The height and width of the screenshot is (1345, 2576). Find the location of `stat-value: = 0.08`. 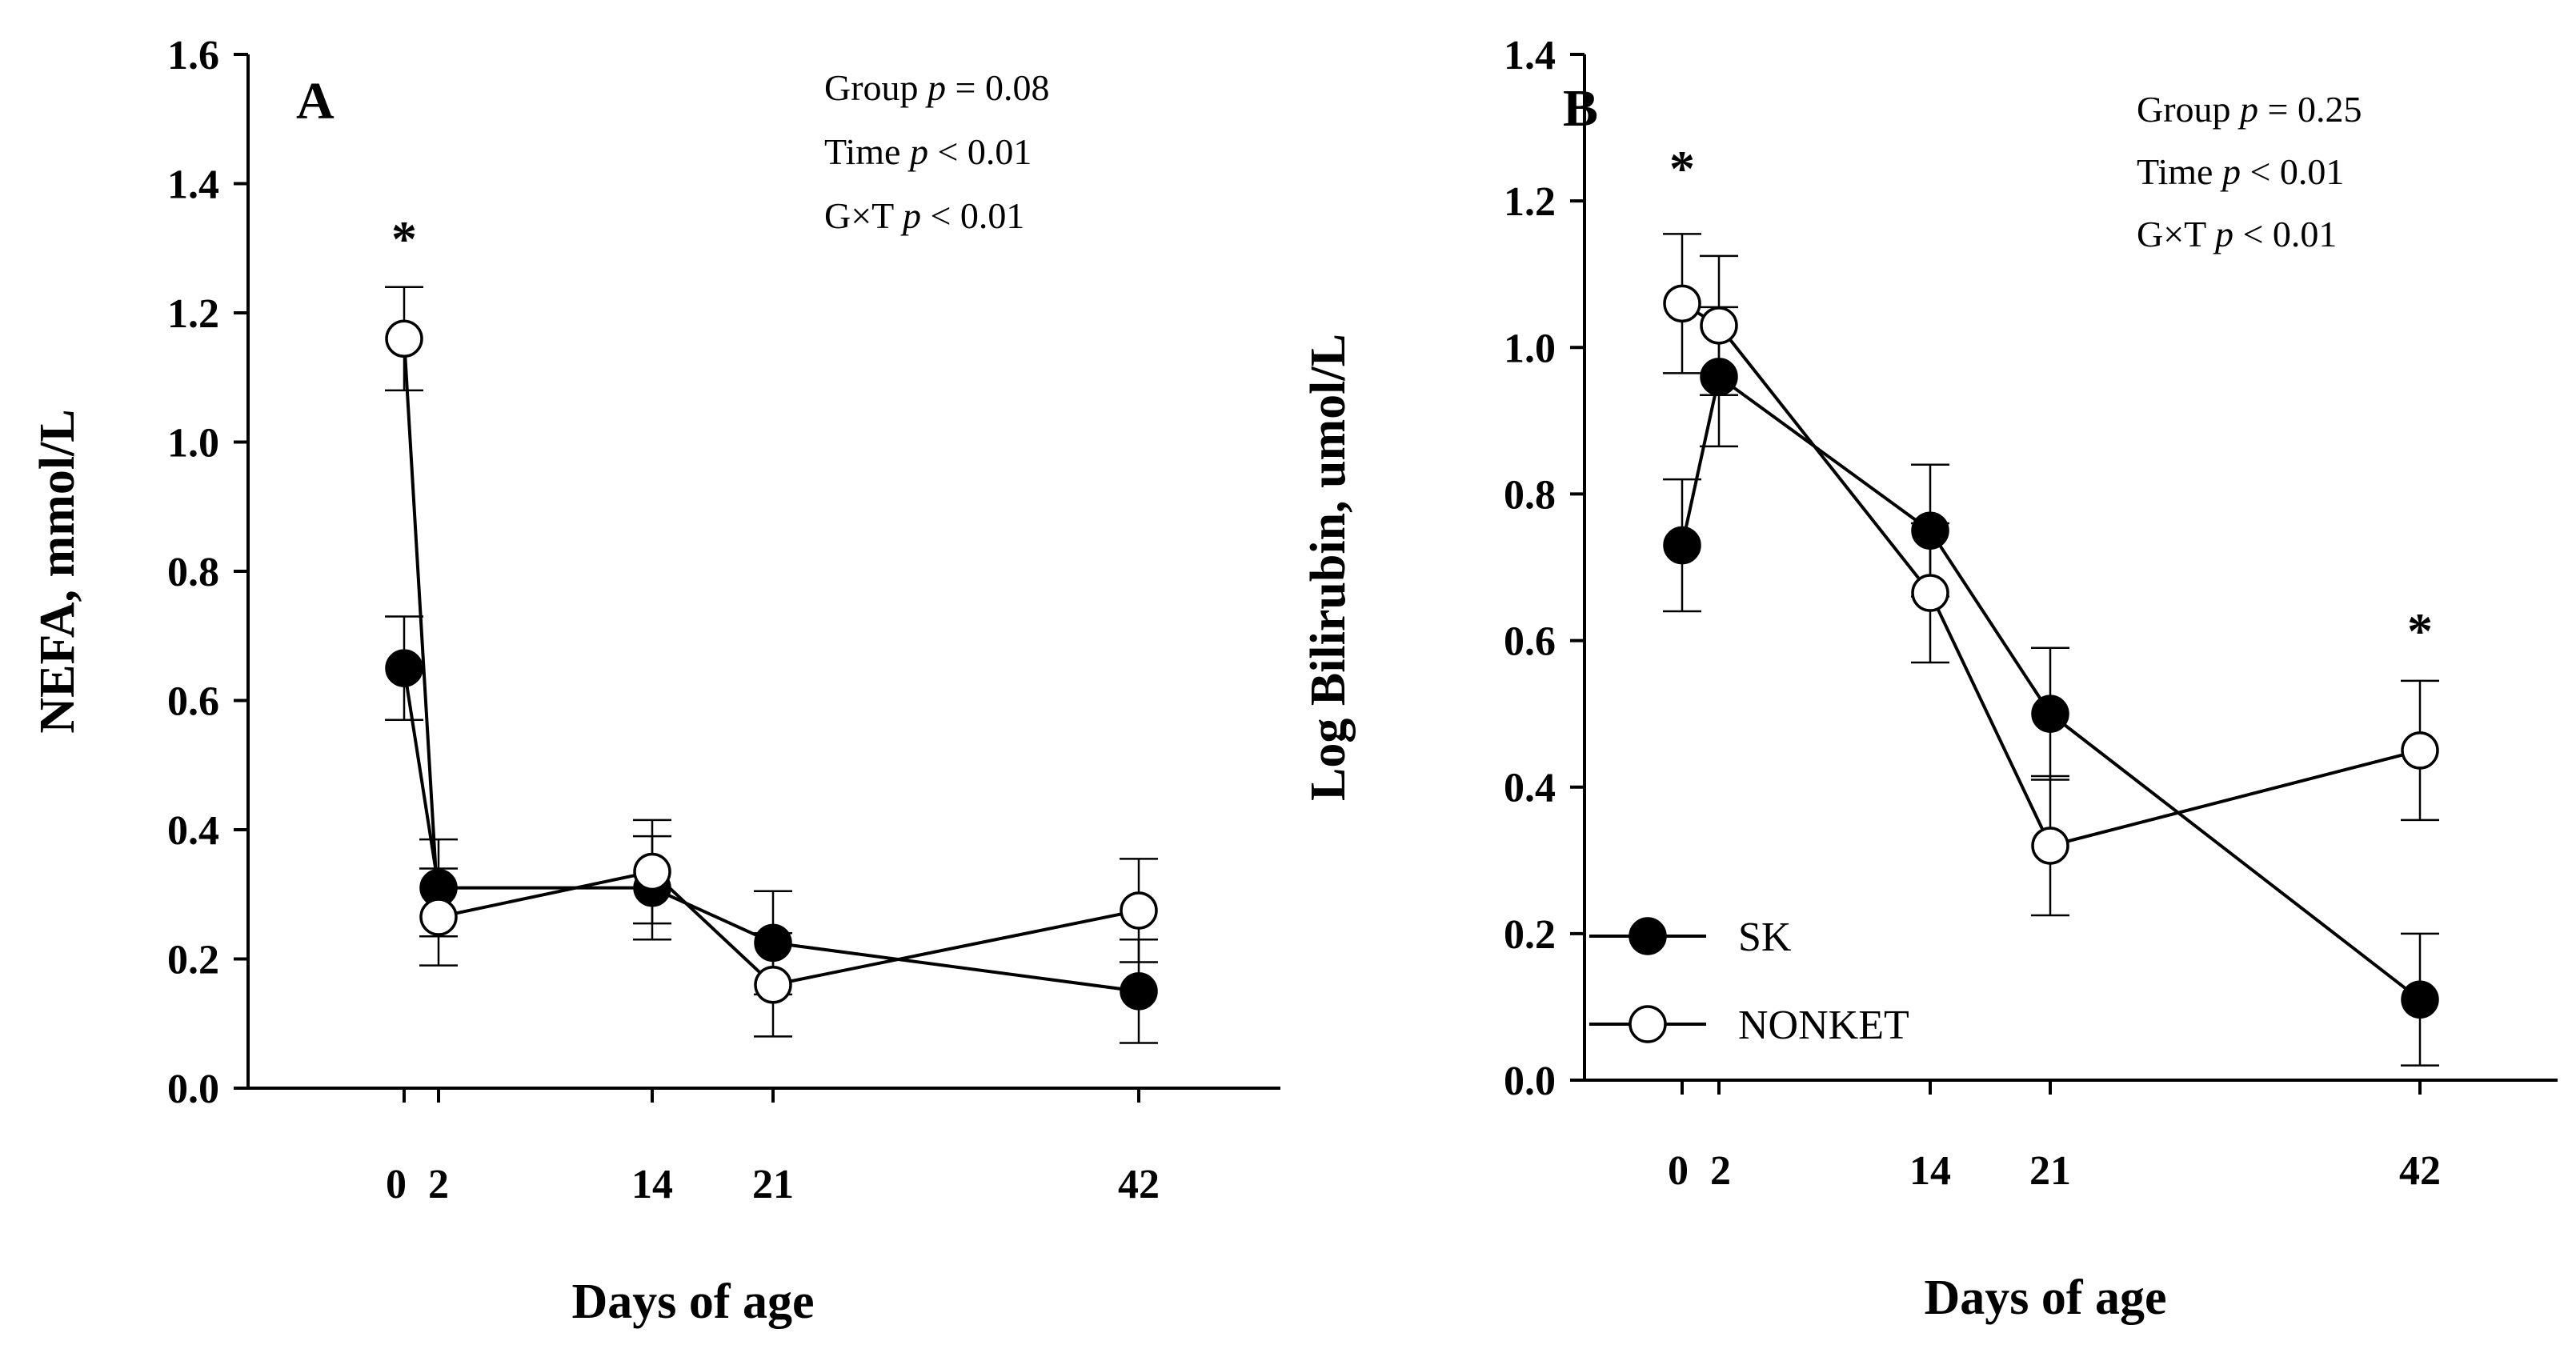

stat-value: = 0.08 is located at coordinates (997, 87).